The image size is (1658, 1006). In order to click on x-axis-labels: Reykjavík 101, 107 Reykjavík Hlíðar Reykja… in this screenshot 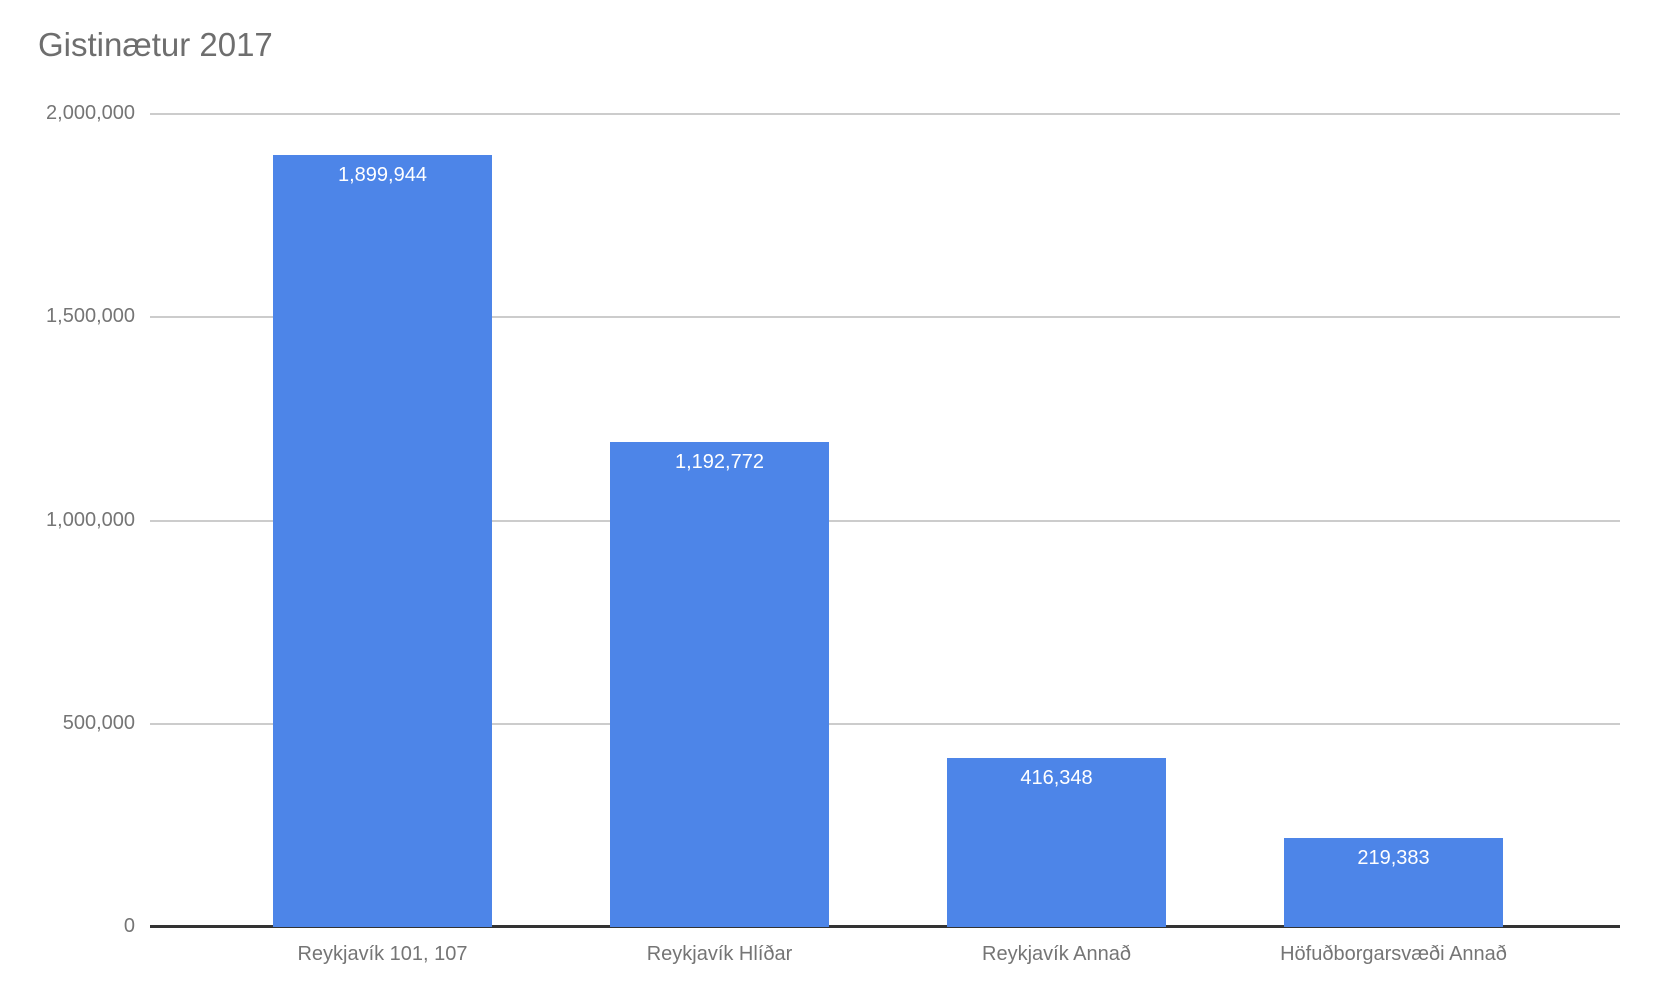, I will do `click(885, 954)`.